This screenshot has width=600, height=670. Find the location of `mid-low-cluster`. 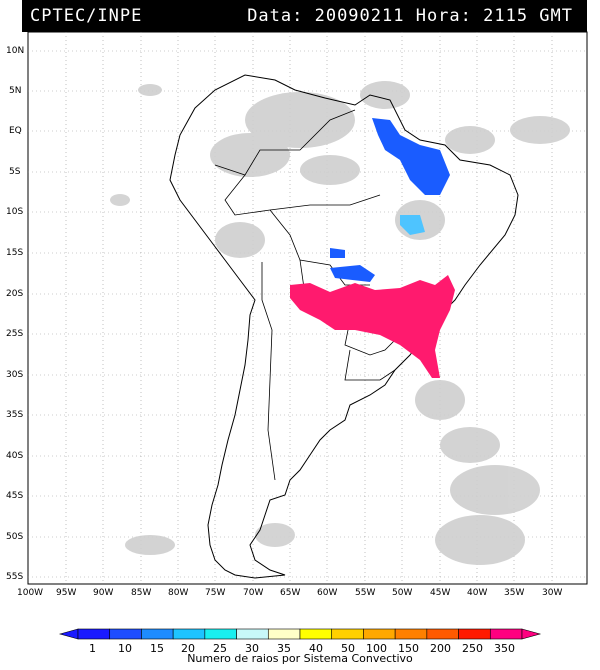

mid-low-cluster is located at coordinates (412, 225).